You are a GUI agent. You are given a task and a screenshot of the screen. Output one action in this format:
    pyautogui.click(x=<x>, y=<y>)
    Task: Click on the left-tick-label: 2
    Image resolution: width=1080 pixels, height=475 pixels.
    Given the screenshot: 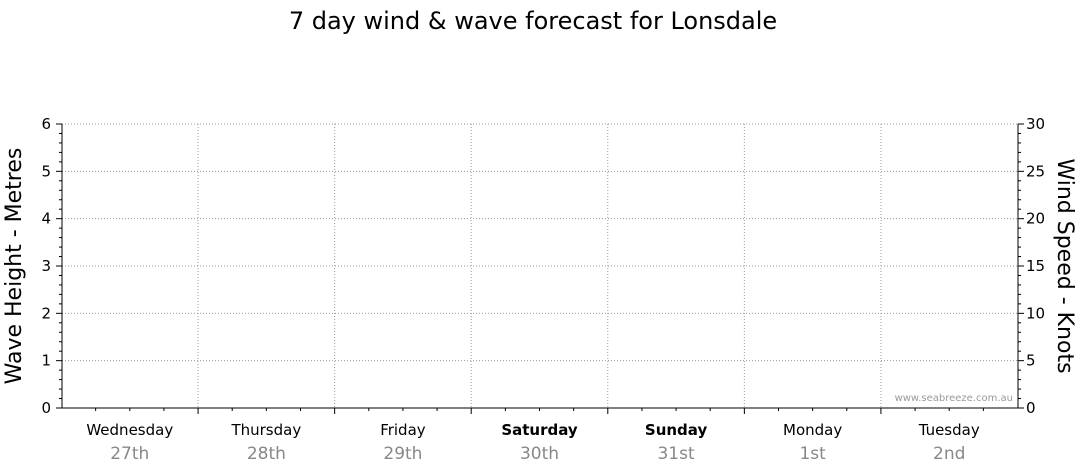 What is the action you would take?
    pyautogui.click(x=46, y=313)
    